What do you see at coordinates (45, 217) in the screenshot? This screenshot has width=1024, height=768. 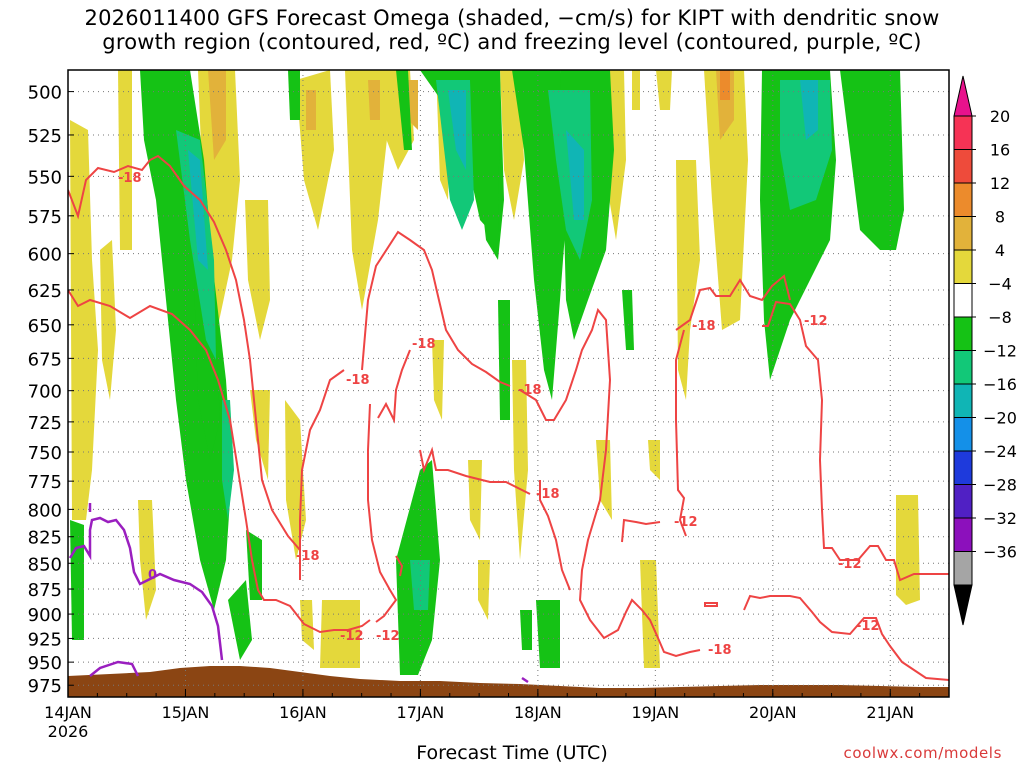 I see `y-tick-label: 575` at bounding box center [45, 217].